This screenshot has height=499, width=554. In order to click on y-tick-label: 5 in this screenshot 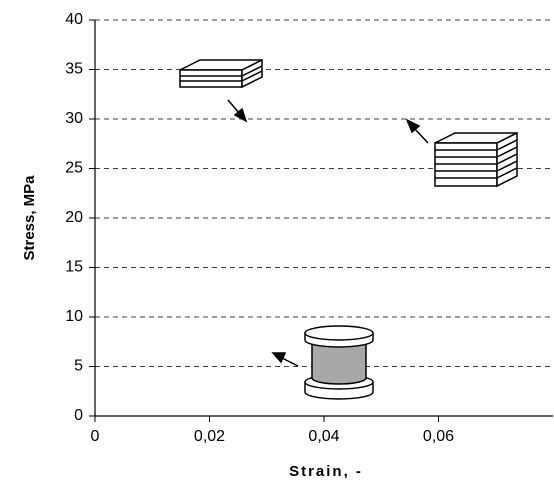, I will do `click(78, 366)`.